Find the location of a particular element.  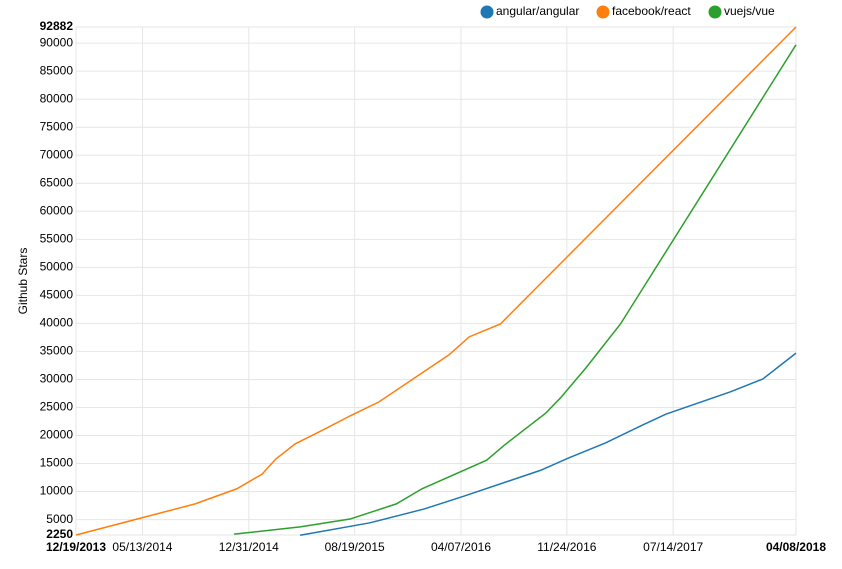

x-tick-label: 08/19/2015 is located at coordinates (355, 547).